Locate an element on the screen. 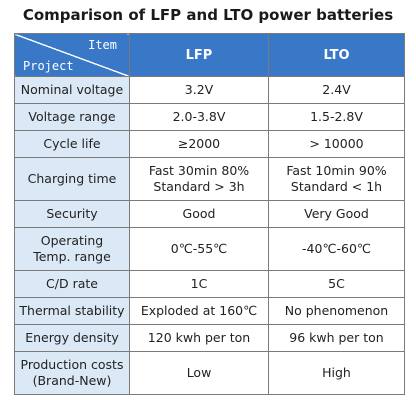 This screenshot has height=400, width=416. cell-text: C/D rate is located at coordinates (72, 283).